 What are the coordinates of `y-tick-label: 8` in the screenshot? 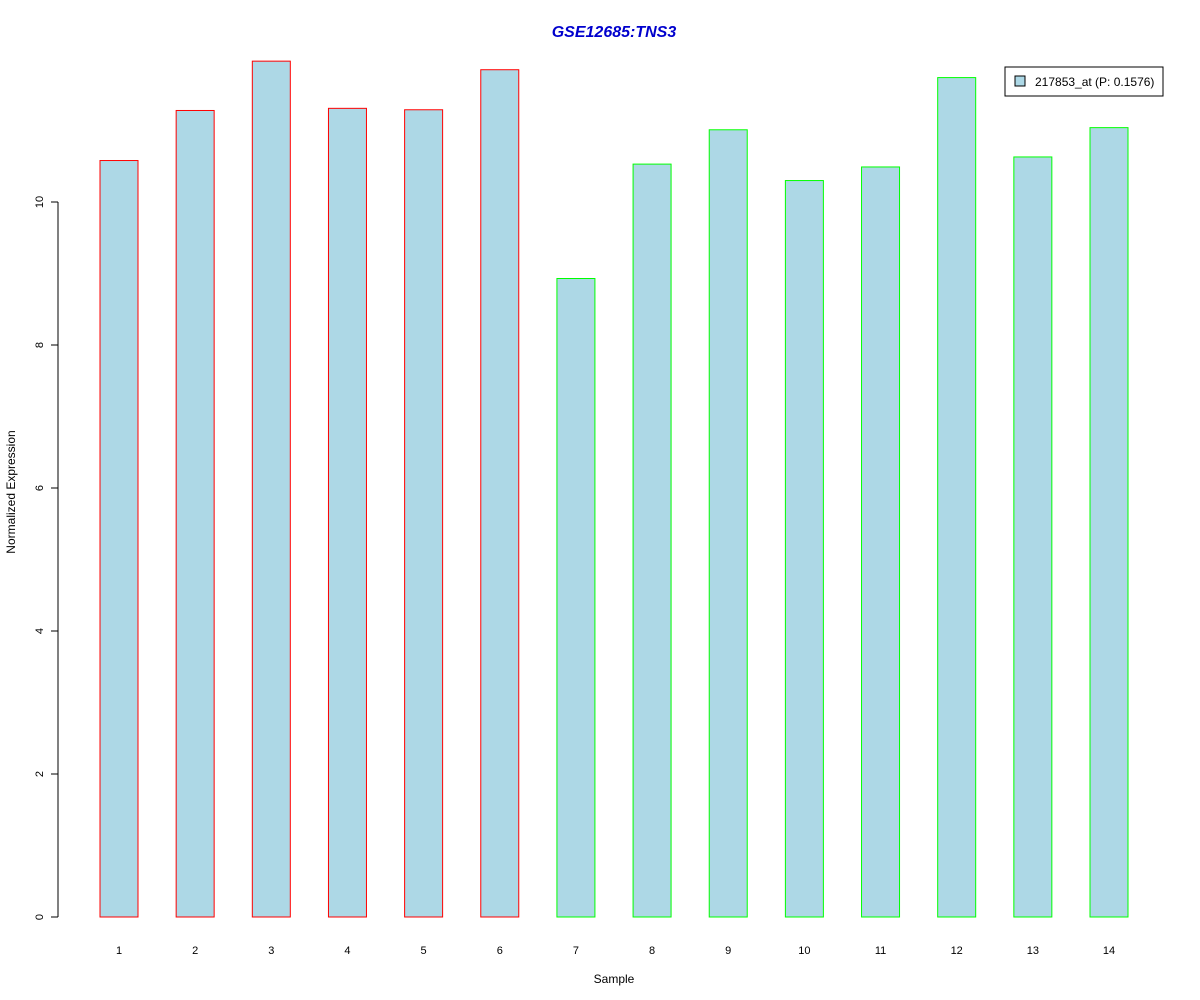 It's located at (40, 345).